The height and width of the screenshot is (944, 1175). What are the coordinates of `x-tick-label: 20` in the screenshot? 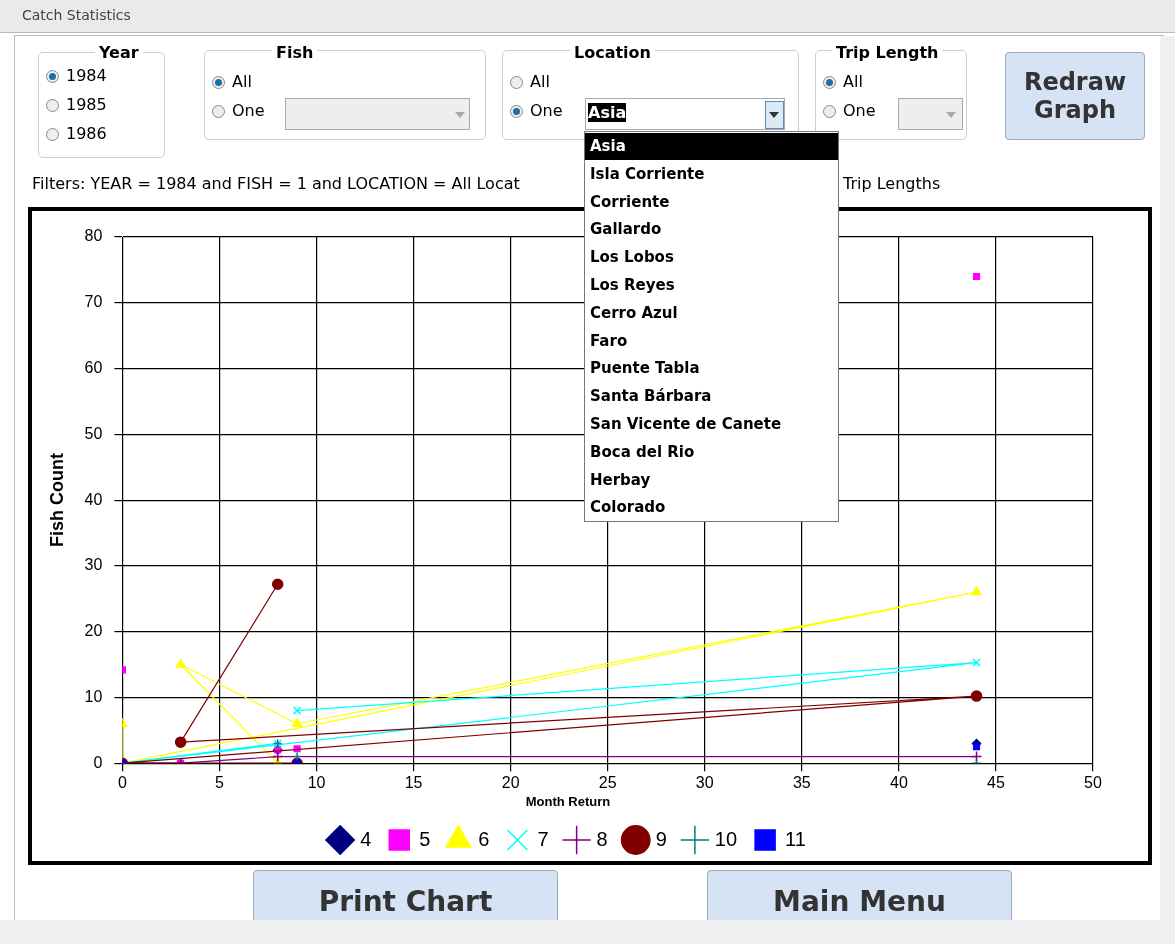 It's located at (510, 783).